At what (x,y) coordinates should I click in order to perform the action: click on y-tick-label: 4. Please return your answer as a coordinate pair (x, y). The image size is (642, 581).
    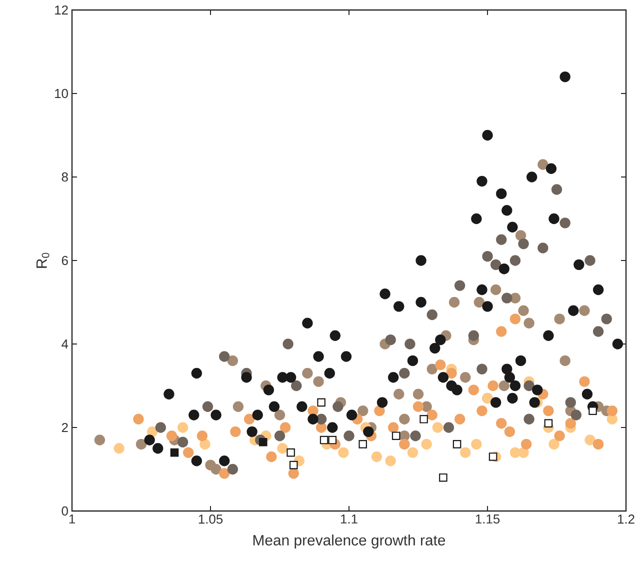
    Looking at the image, I should click on (65, 344).